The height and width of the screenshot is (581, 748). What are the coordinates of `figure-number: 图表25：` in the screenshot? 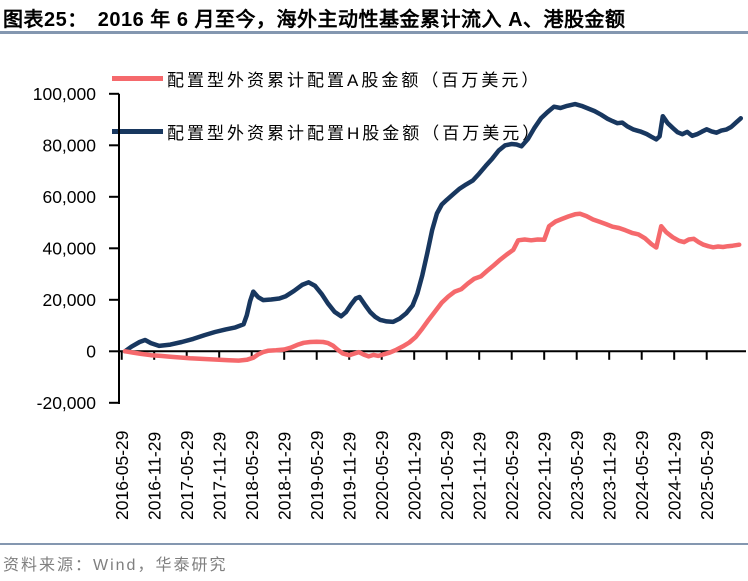 It's located at (45, 20).